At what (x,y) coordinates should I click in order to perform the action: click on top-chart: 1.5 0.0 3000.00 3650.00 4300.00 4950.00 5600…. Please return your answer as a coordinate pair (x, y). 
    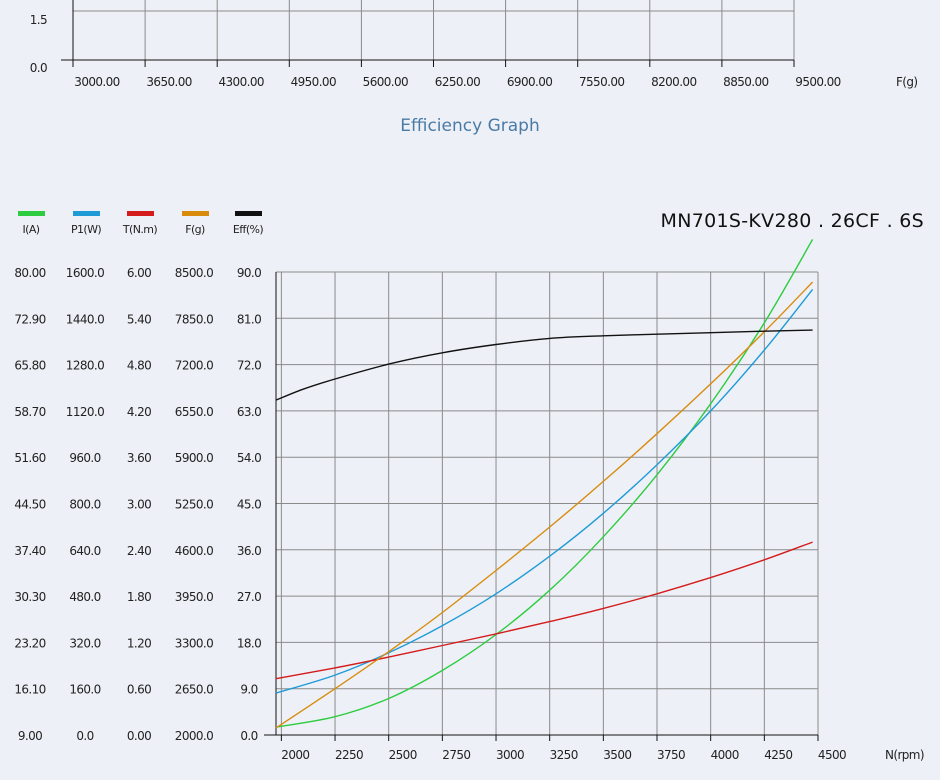
    Looking at the image, I should click on (474, 44).